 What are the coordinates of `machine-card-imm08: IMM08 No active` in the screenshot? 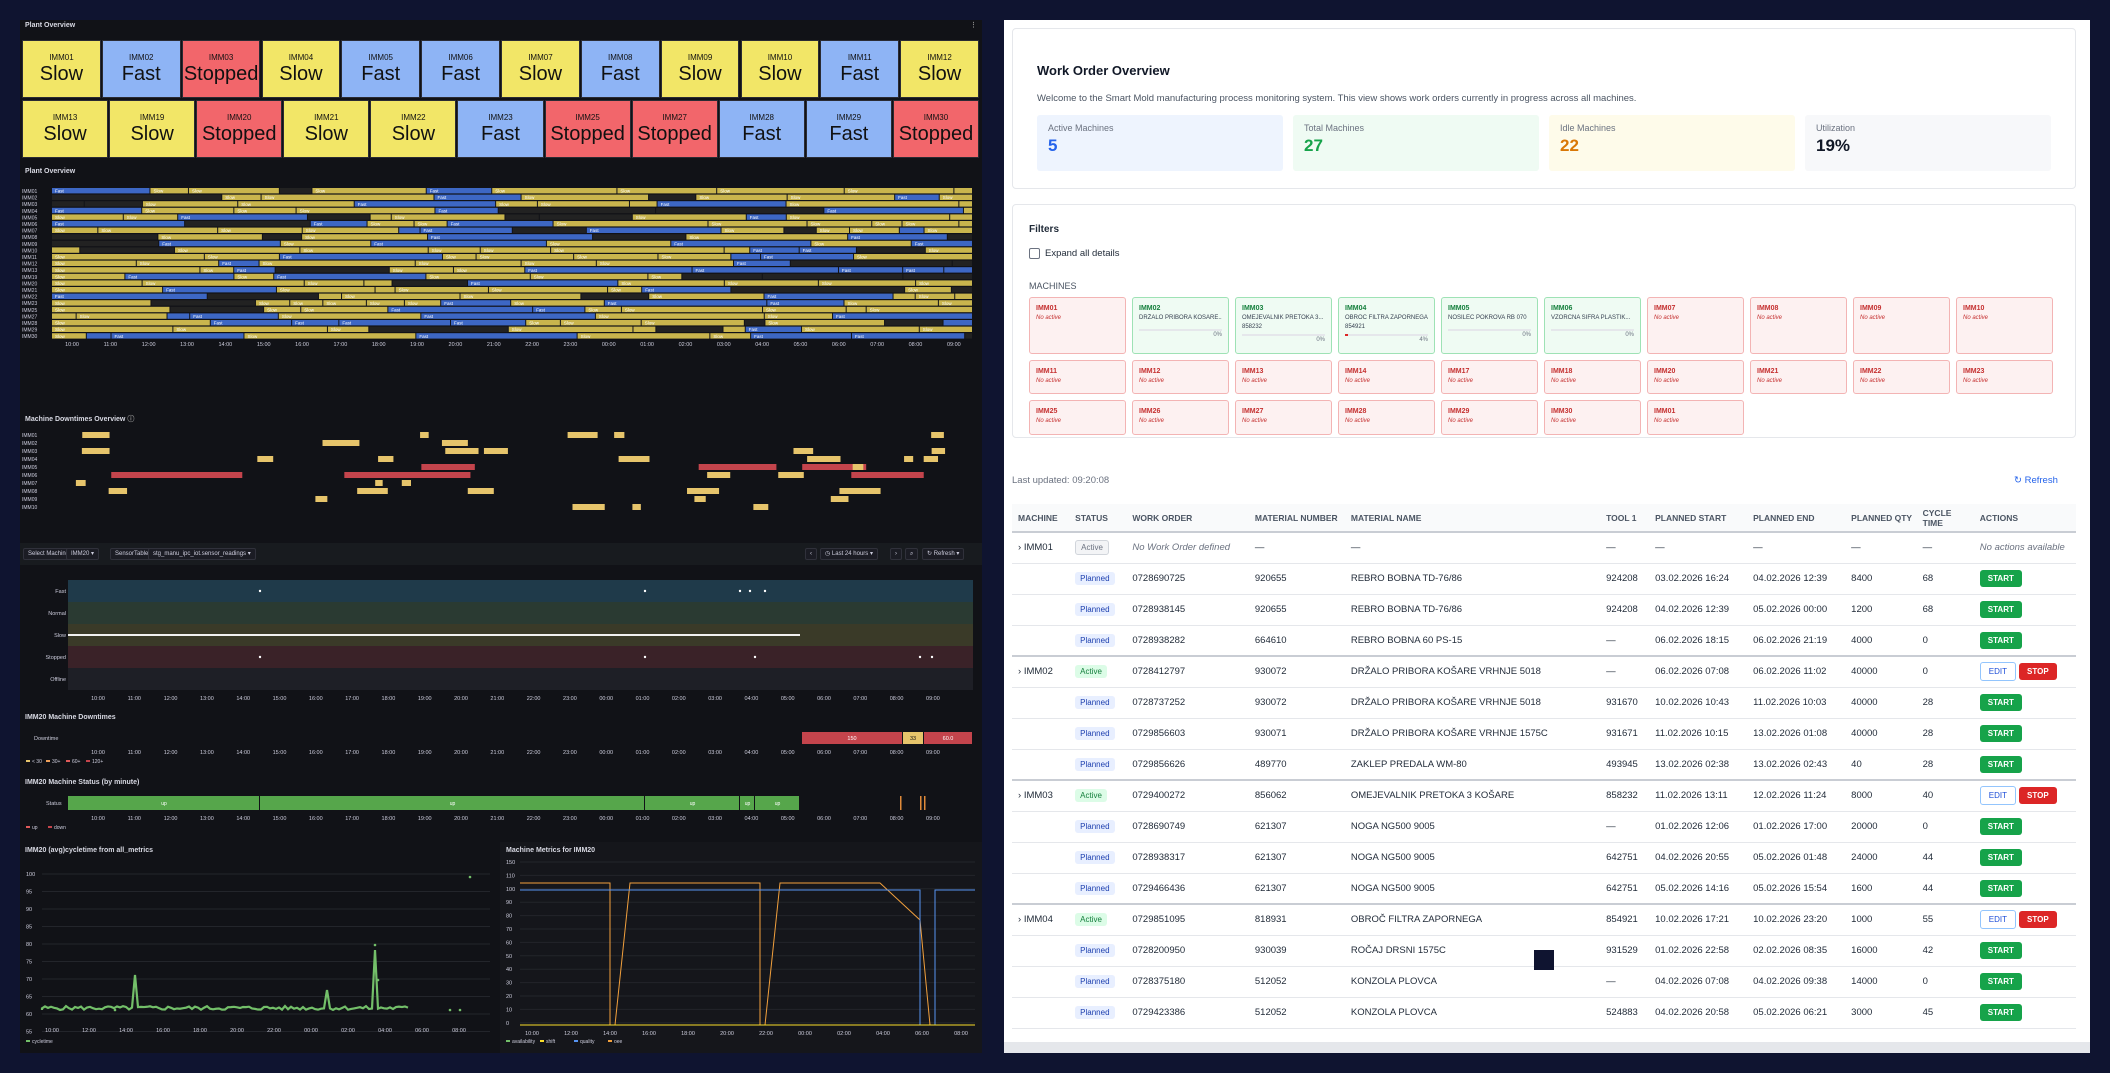 It's located at (1798, 325).